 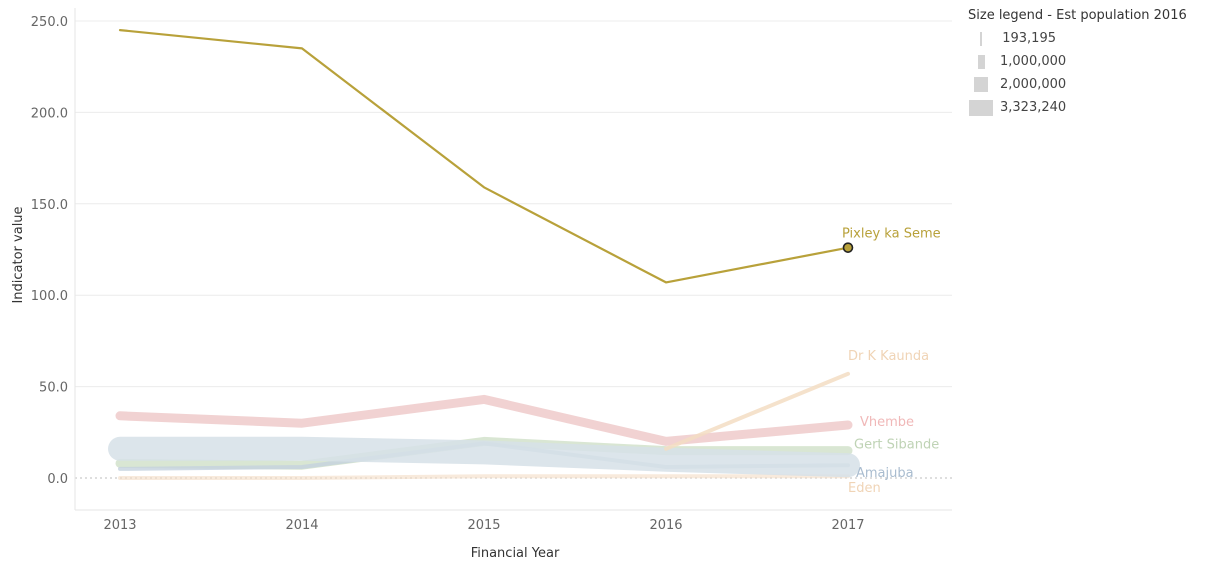 What do you see at coordinates (891, 234) in the screenshot?
I see `series-end-label: Pixley ka Seme` at bounding box center [891, 234].